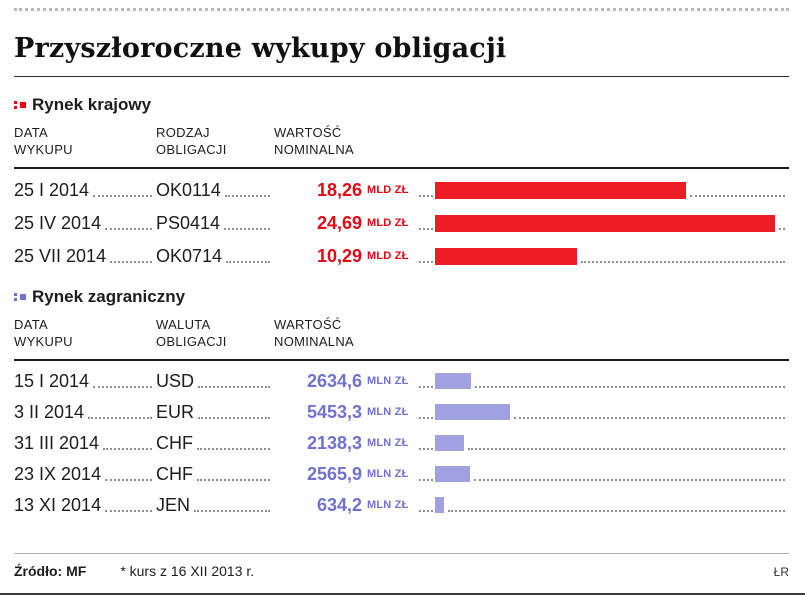 This screenshot has height=595, width=805. Describe the element at coordinates (189, 255) in the screenshot. I see `bond-type: OK0714` at that location.